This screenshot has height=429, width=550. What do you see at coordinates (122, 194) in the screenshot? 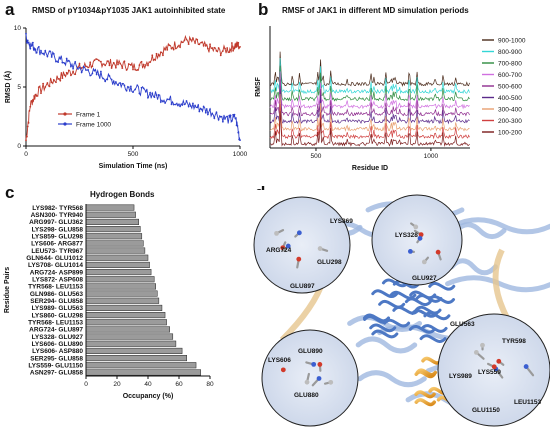
I see `panel-c-title: Hydrogen Bonds` at bounding box center [122, 194].